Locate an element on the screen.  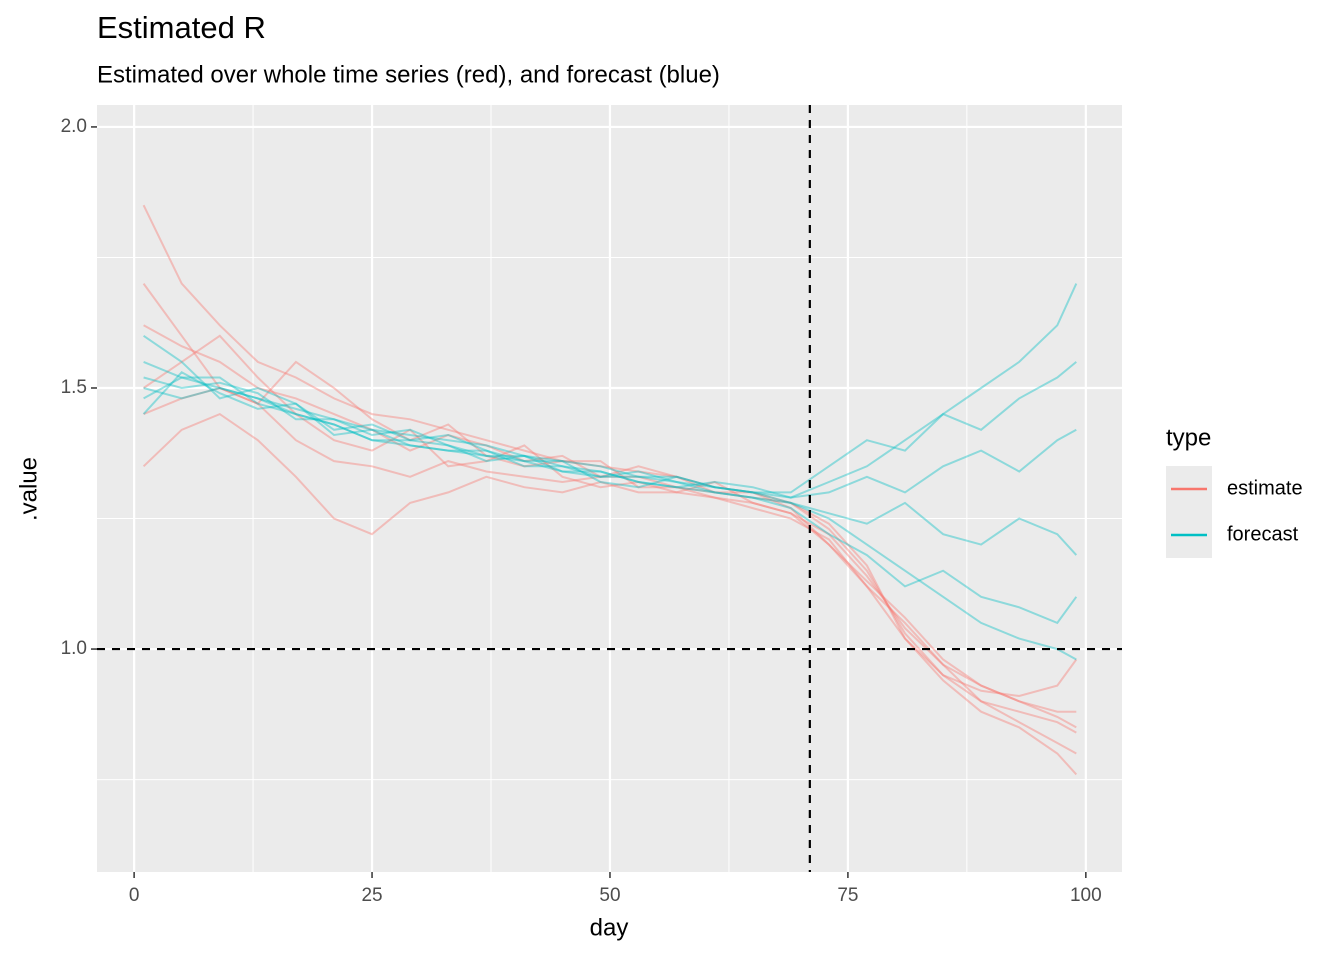
y-tick-label: 2.0 is located at coordinates (74, 126).